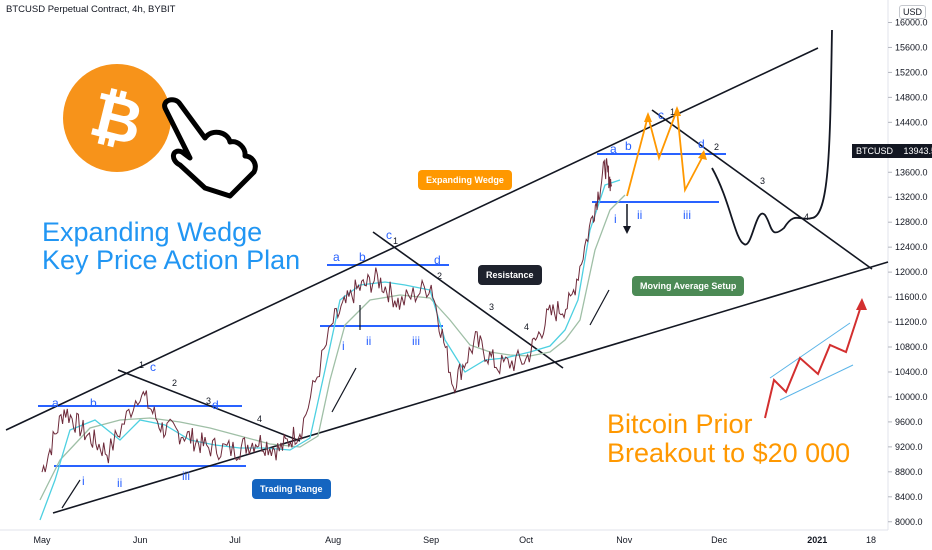 The image size is (932, 550). What do you see at coordinates (235, 540) in the screenshot?
I see `x-tick-label: Jul` at bounding box center [235, 540].